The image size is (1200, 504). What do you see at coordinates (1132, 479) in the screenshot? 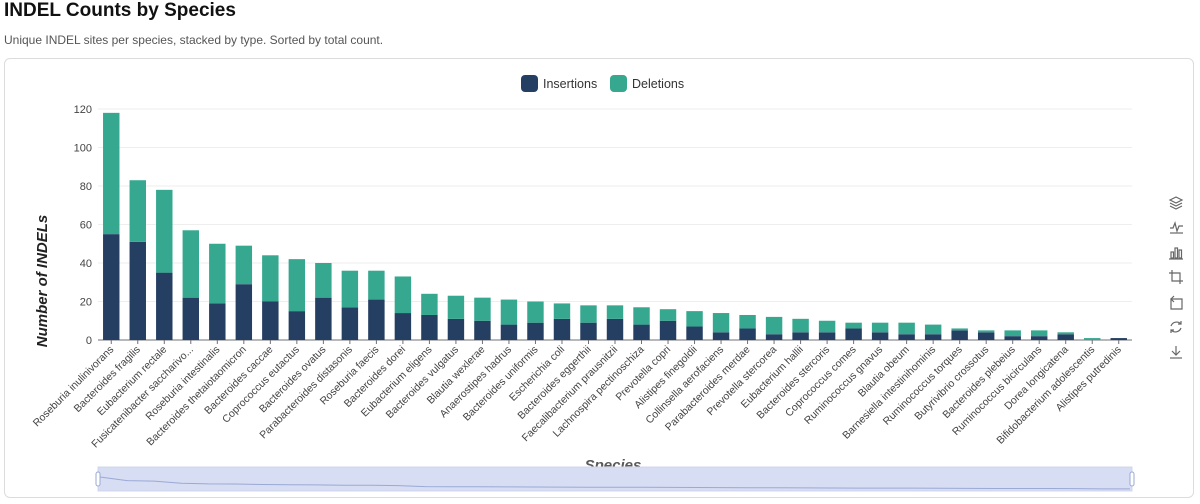
I see `data-zoom-handle-right` at bounding box center [1132, 479].